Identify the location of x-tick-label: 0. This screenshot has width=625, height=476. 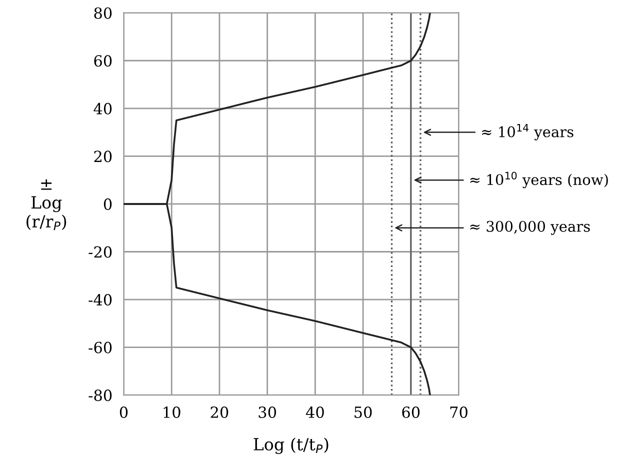
(124, 412).